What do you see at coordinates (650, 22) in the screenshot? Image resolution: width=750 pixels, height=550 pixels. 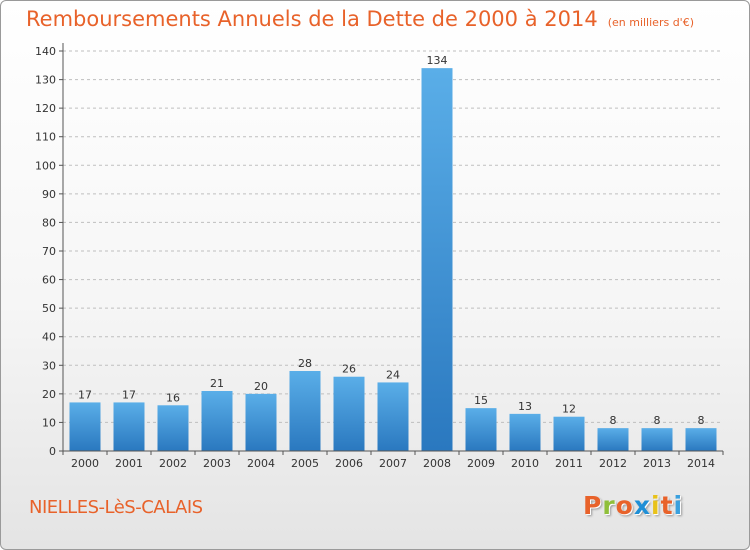 I see `chart-unit-label: (en milliers d'€)` at bounding box center [650, 22].